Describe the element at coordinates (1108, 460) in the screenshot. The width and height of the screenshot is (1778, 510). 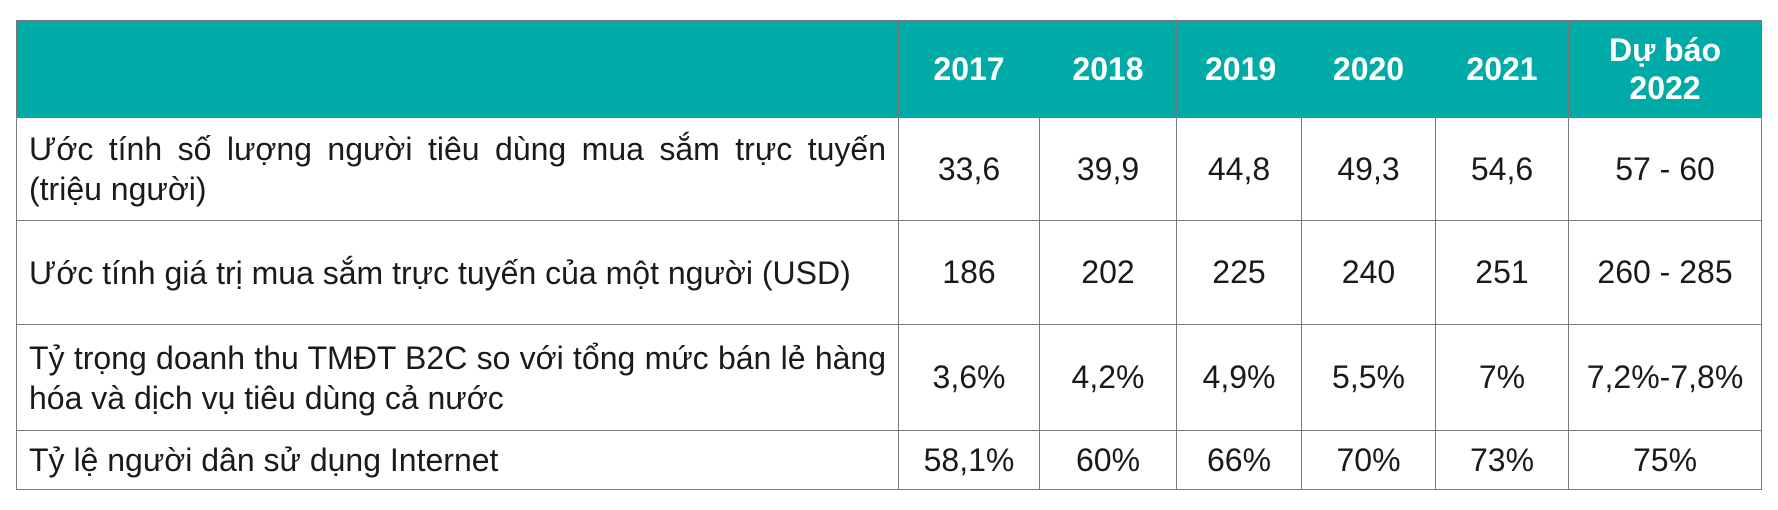
I see `cell-value: 60%` at that location.